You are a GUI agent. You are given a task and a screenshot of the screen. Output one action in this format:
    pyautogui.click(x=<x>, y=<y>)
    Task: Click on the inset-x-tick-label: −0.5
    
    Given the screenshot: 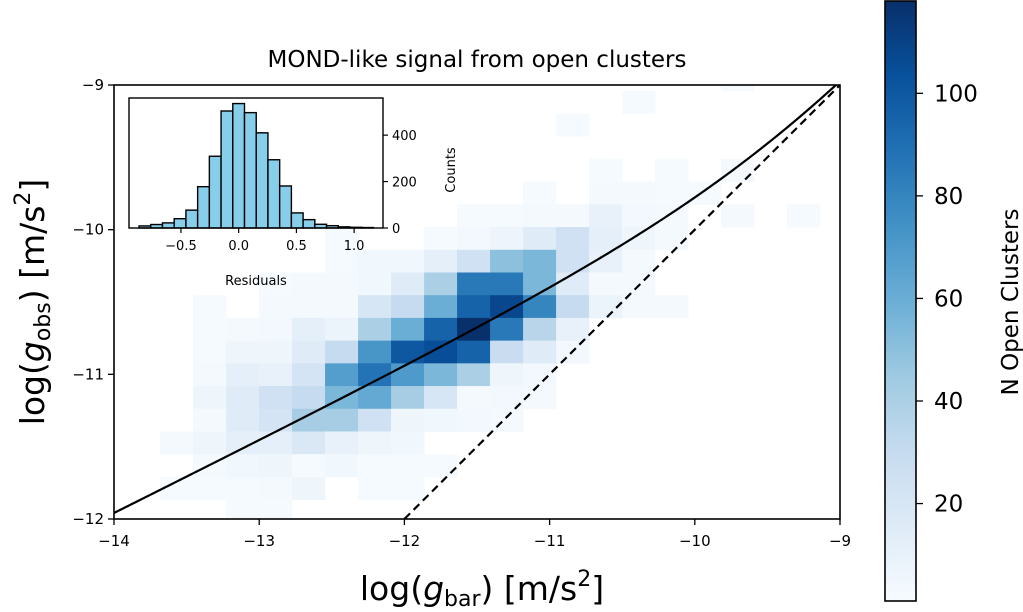 What is the action you would take?
    pyautogui.click(x=181, y=246)
    